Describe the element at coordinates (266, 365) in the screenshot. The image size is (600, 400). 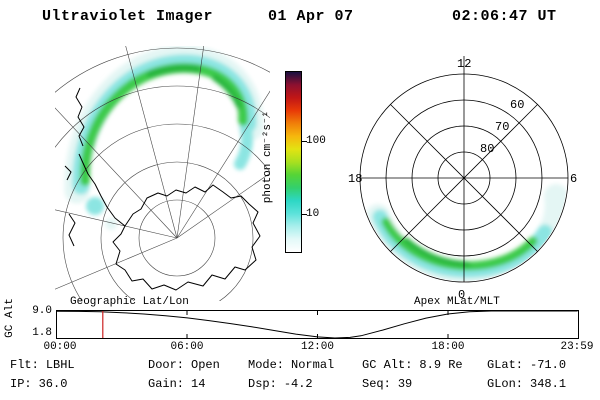
I see `status-mode-label: Mode:` at that location.